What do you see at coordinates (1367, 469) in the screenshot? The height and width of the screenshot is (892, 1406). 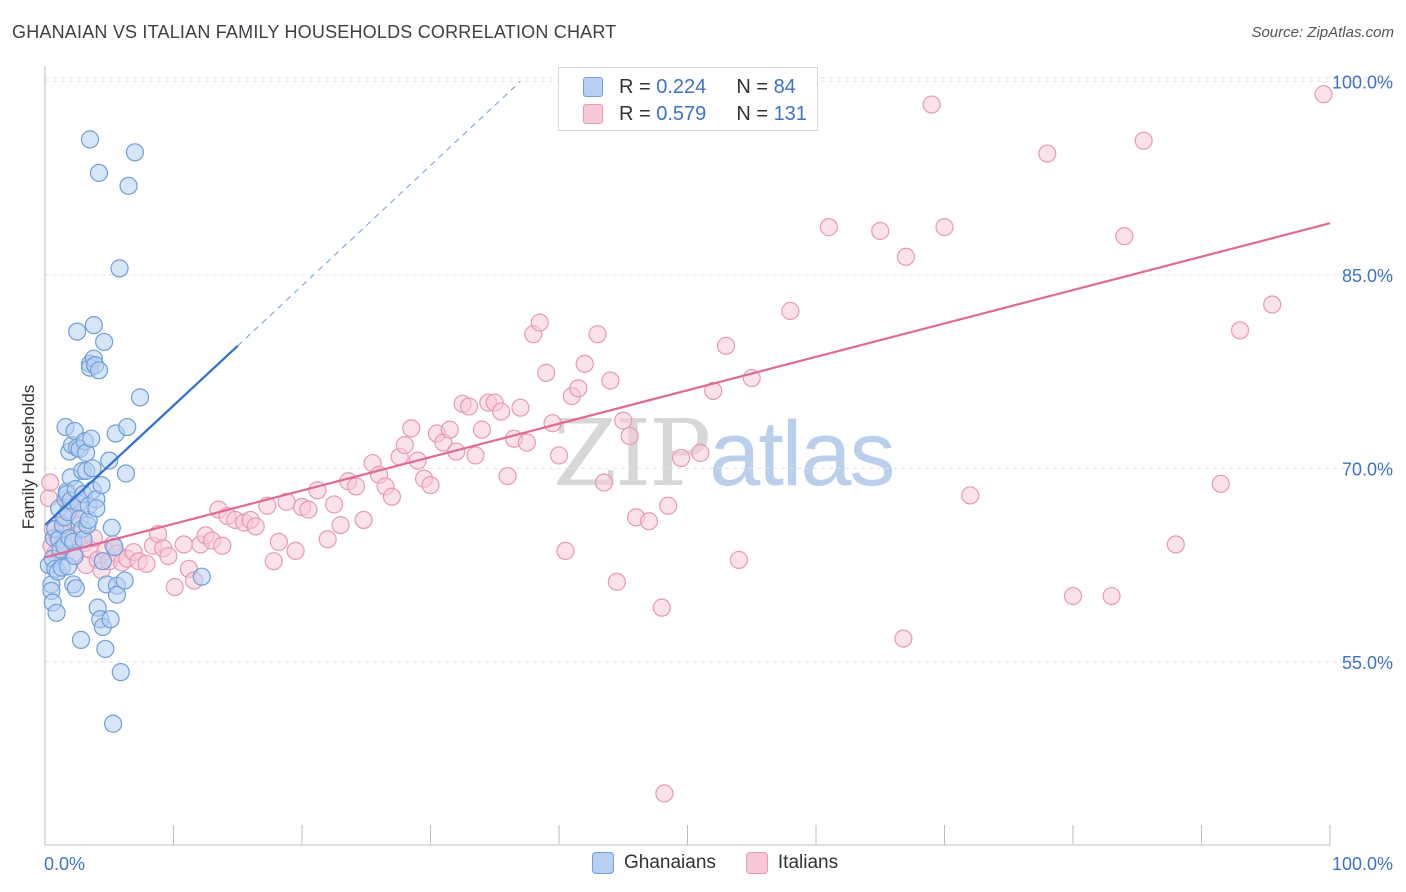 I see `y-tick-label: 70.0%` at bounding box center [1367, 469].